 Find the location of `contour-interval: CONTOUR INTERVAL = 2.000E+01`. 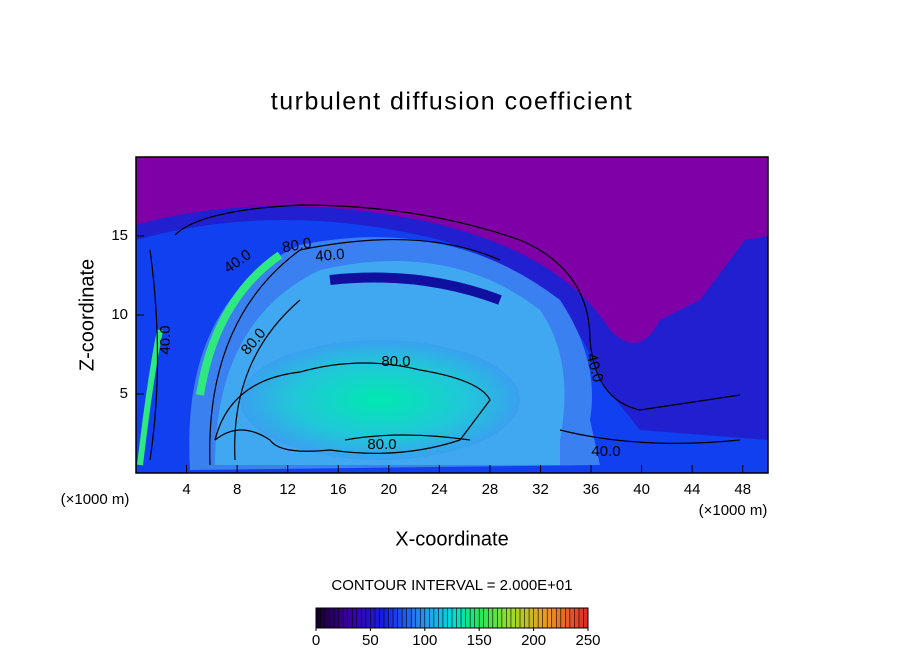

contour-interval: CONTOUR INTERVAL = 2.000E+01 is located at coordinates (451, 585).